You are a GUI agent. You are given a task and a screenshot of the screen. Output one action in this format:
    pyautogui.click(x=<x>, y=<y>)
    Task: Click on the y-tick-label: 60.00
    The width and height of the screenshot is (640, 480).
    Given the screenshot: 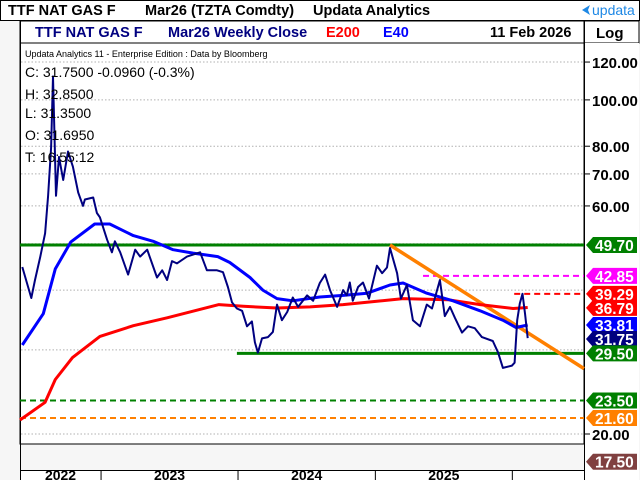 What is the action you would take?
    pyautogui.click(x=611, y=207)
    